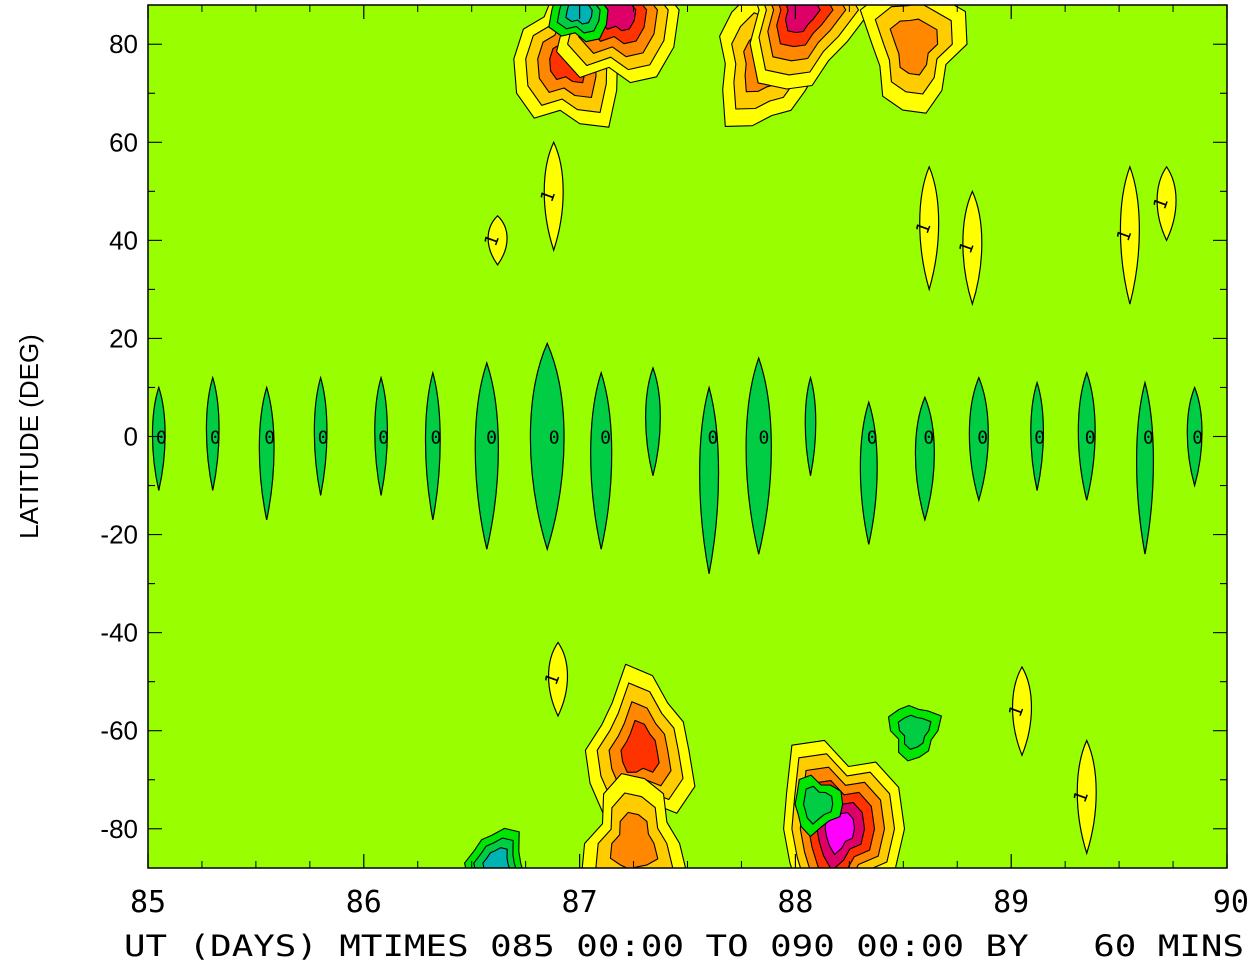  I want to click on y-axis-title: LATITUDE (DEG), so click(29, 436).